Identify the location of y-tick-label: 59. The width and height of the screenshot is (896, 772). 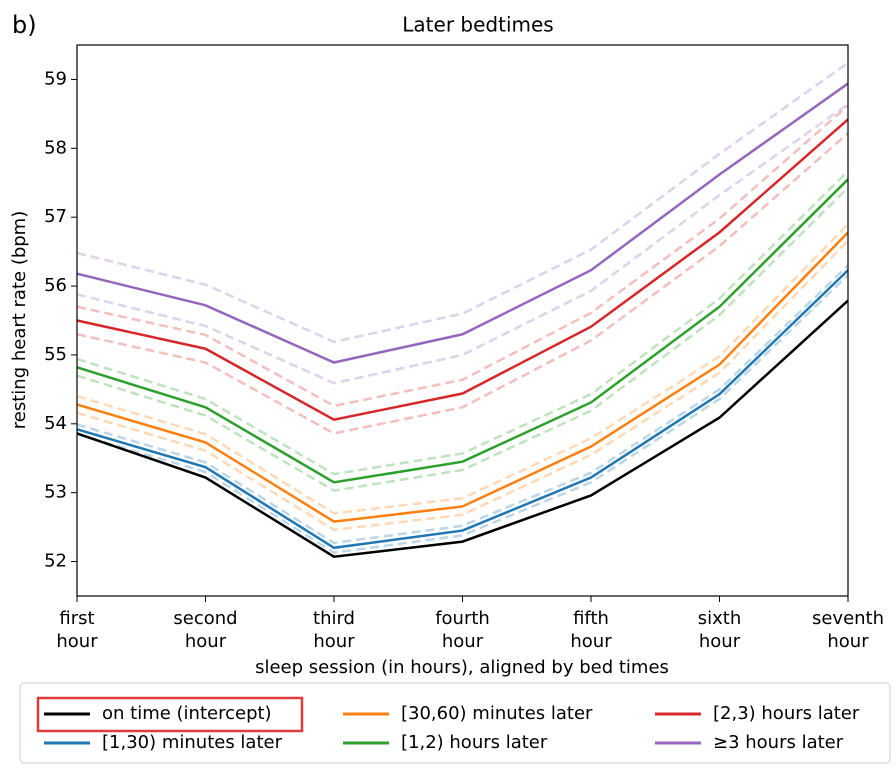
(55, 78).